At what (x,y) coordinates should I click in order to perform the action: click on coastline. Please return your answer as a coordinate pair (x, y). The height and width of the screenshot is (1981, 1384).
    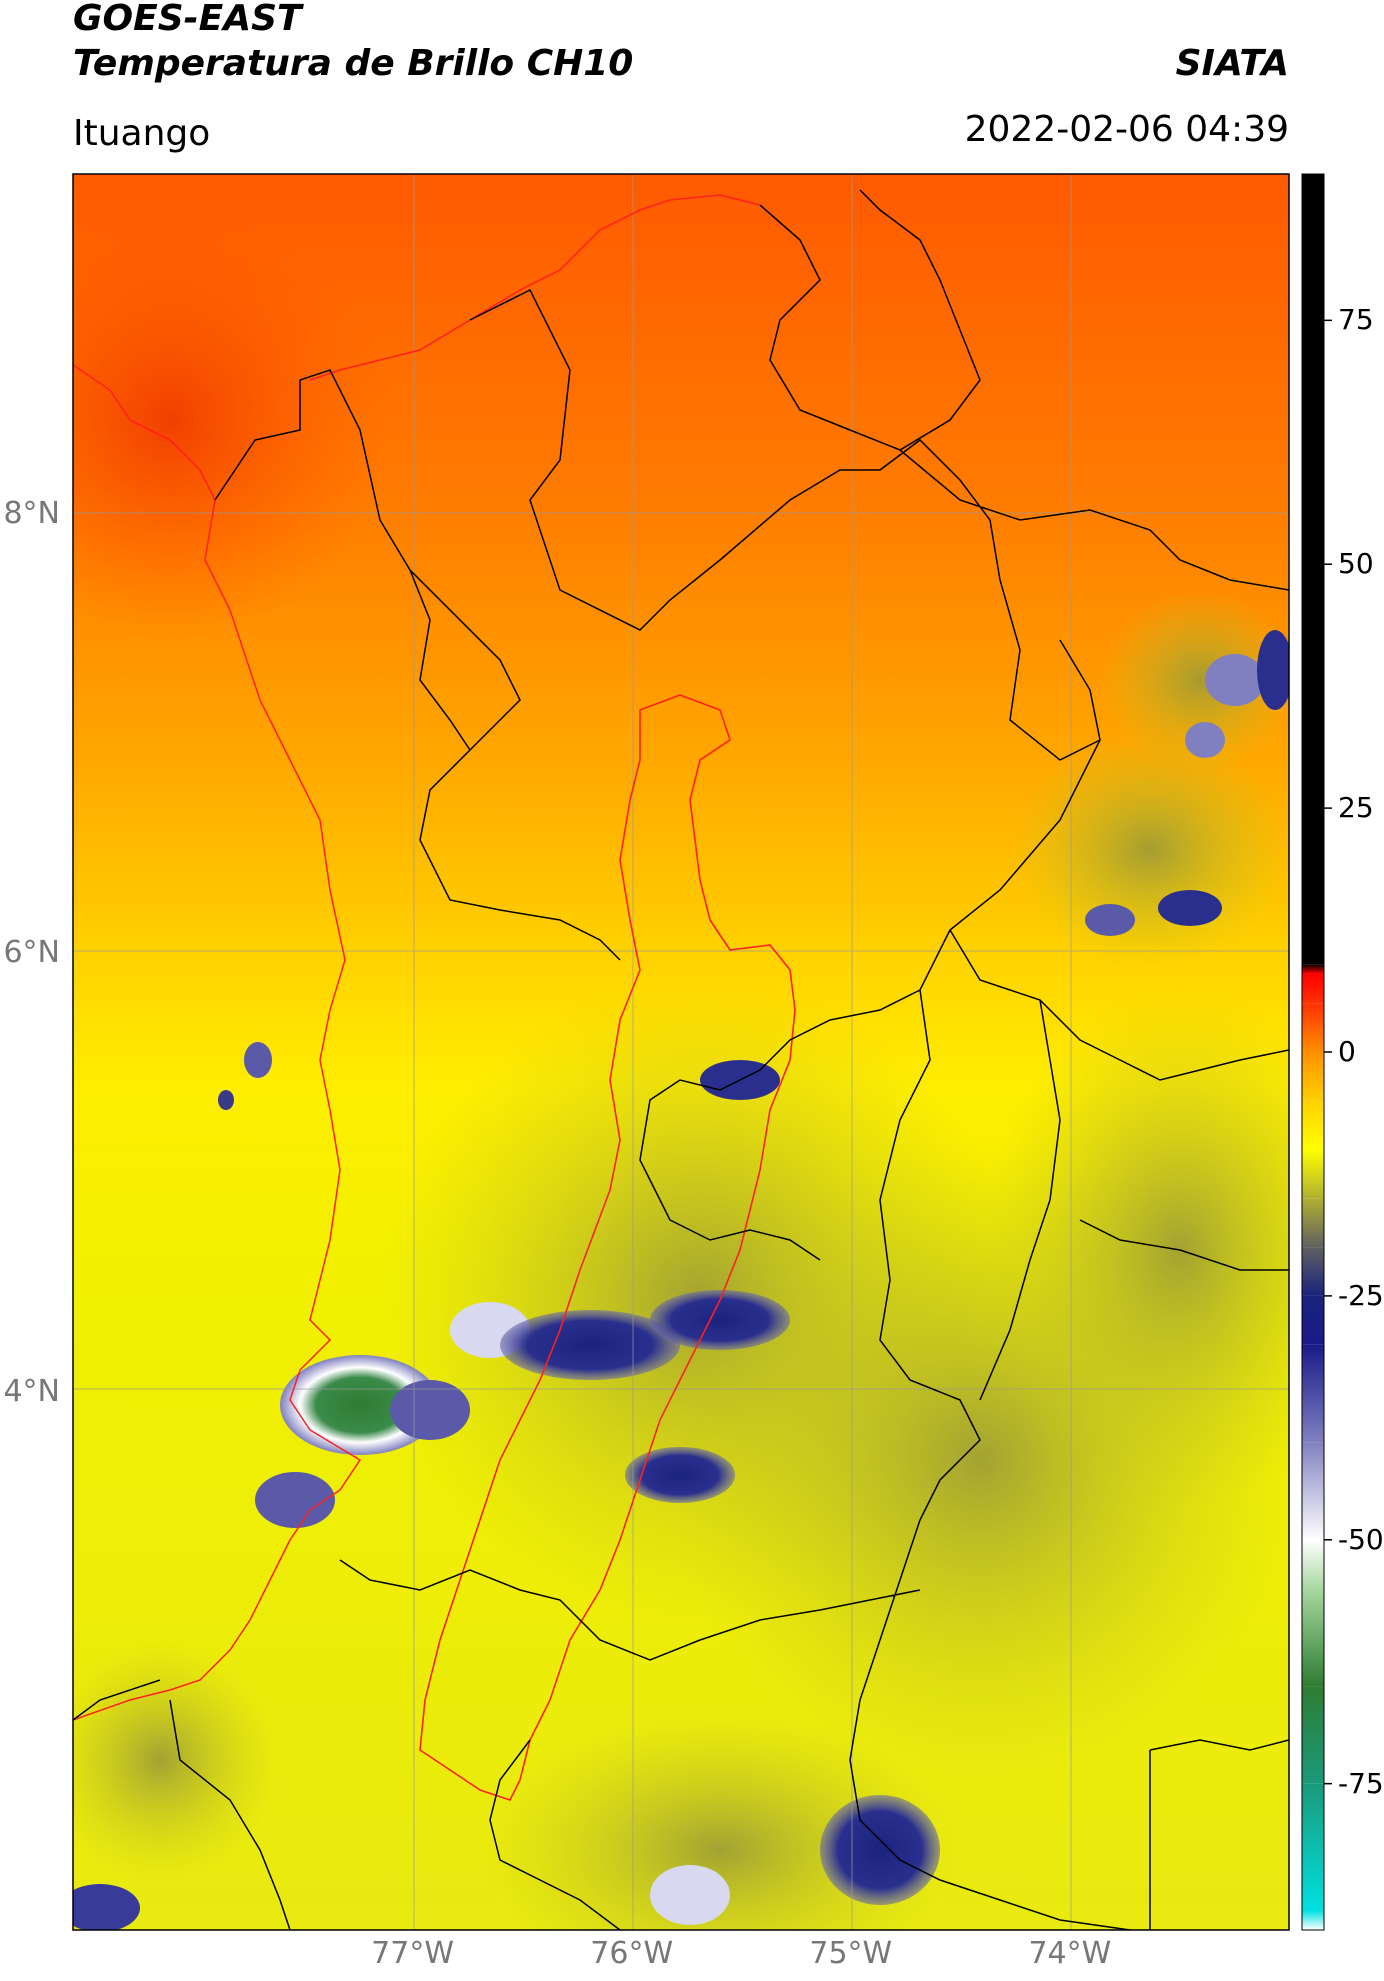
    Looking at the image, I should click on (217, 1042).